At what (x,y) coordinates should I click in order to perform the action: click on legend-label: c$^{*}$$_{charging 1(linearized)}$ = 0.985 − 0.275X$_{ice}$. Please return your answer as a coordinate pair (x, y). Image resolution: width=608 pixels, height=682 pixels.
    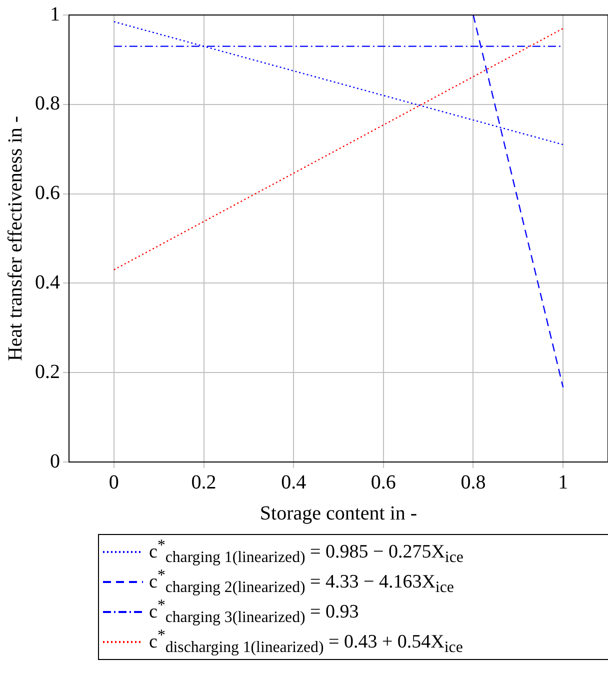
    Looking at the image, I should click on (306, 552).